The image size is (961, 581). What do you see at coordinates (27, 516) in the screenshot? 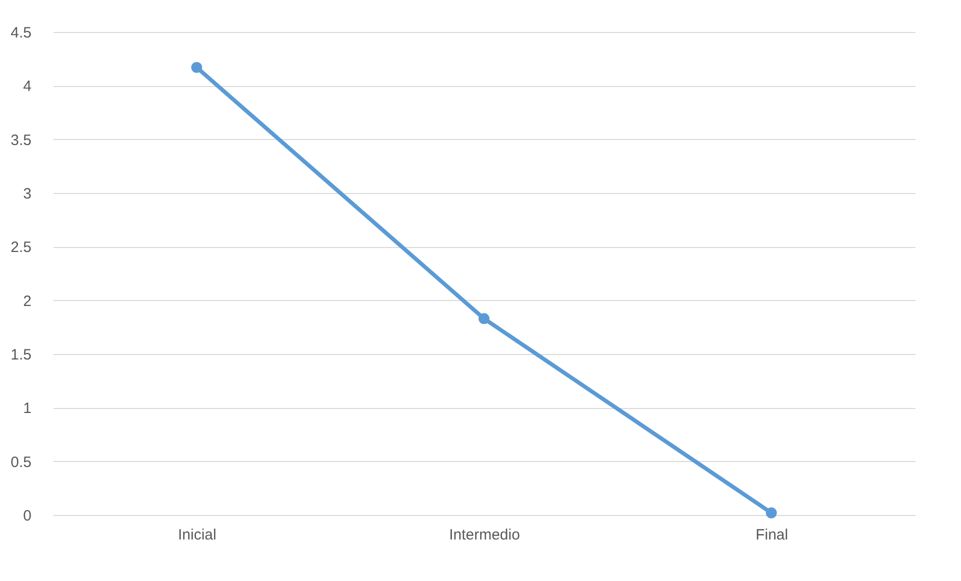
I see `y-tick-label: 0` at bounding box center [27, 516].